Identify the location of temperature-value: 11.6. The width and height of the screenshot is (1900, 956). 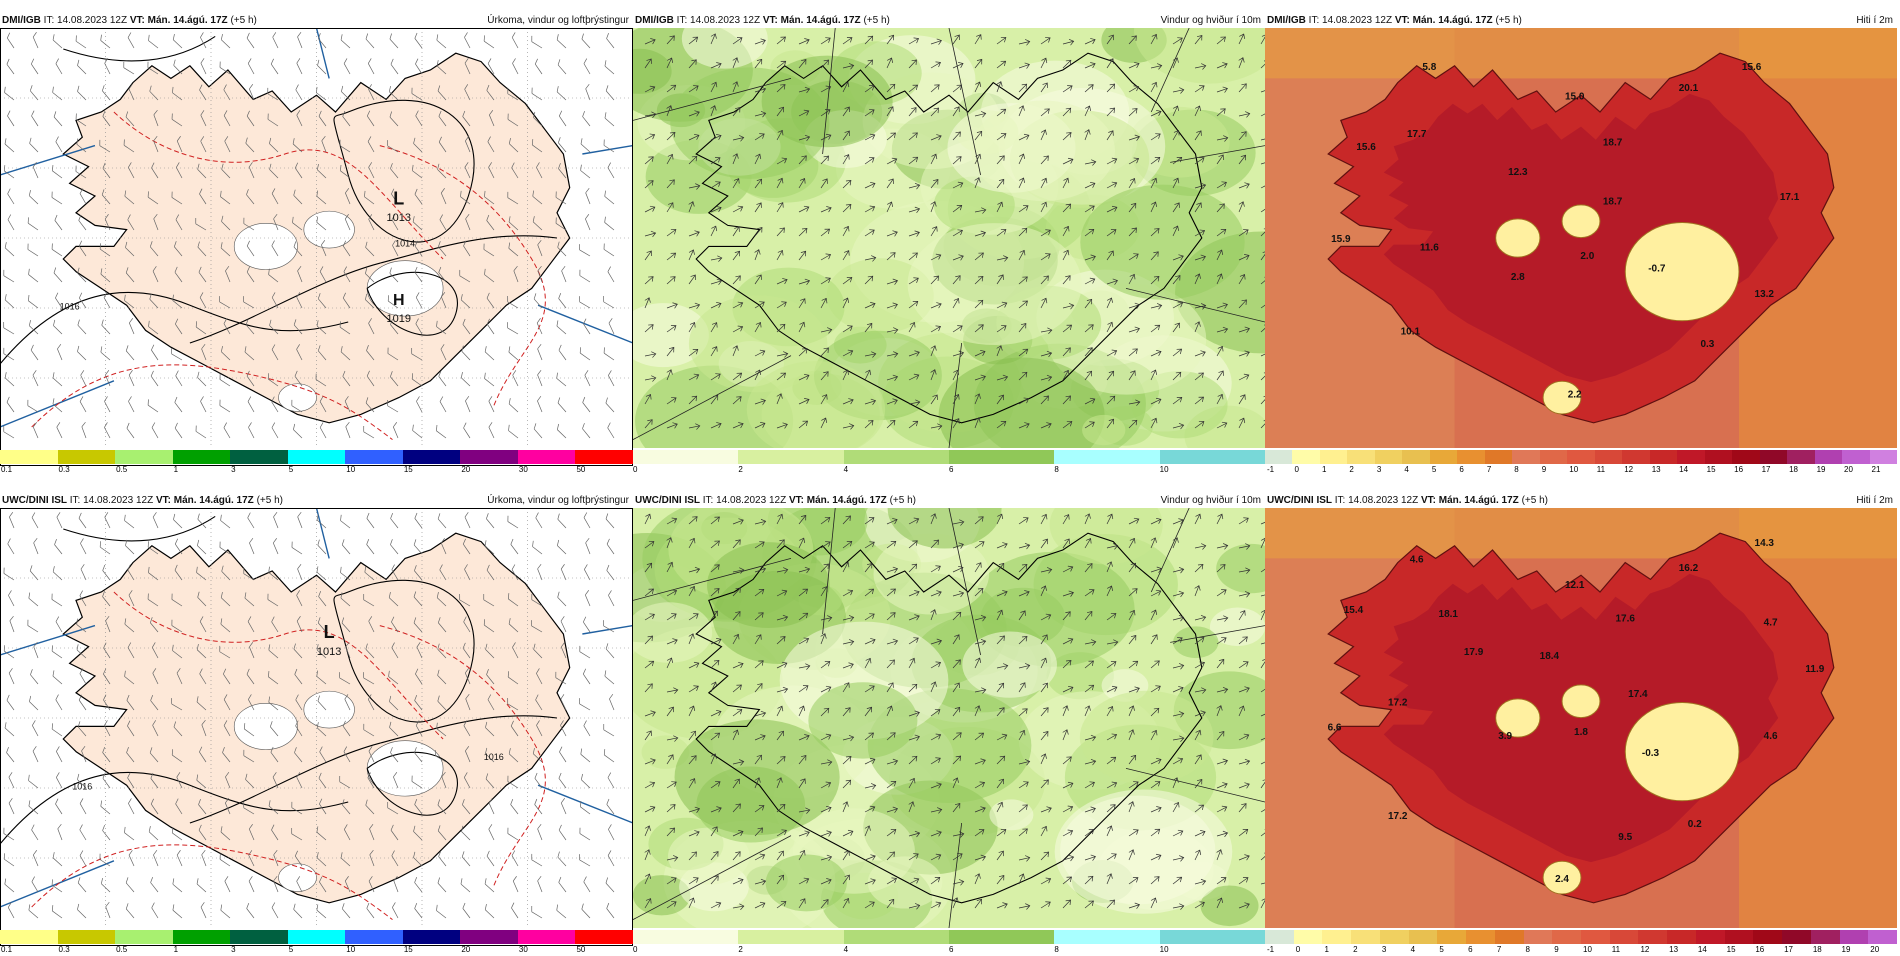
(1429, 248).